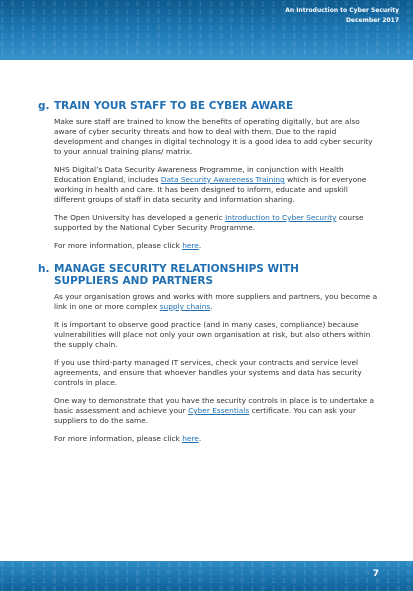 Image resolution: width=413 pixels, height=591 pixels. I want to click on section-g-heading: g. TRAIN YOUR STAFF TO BE CYBER AWARE, so click(208, 106).